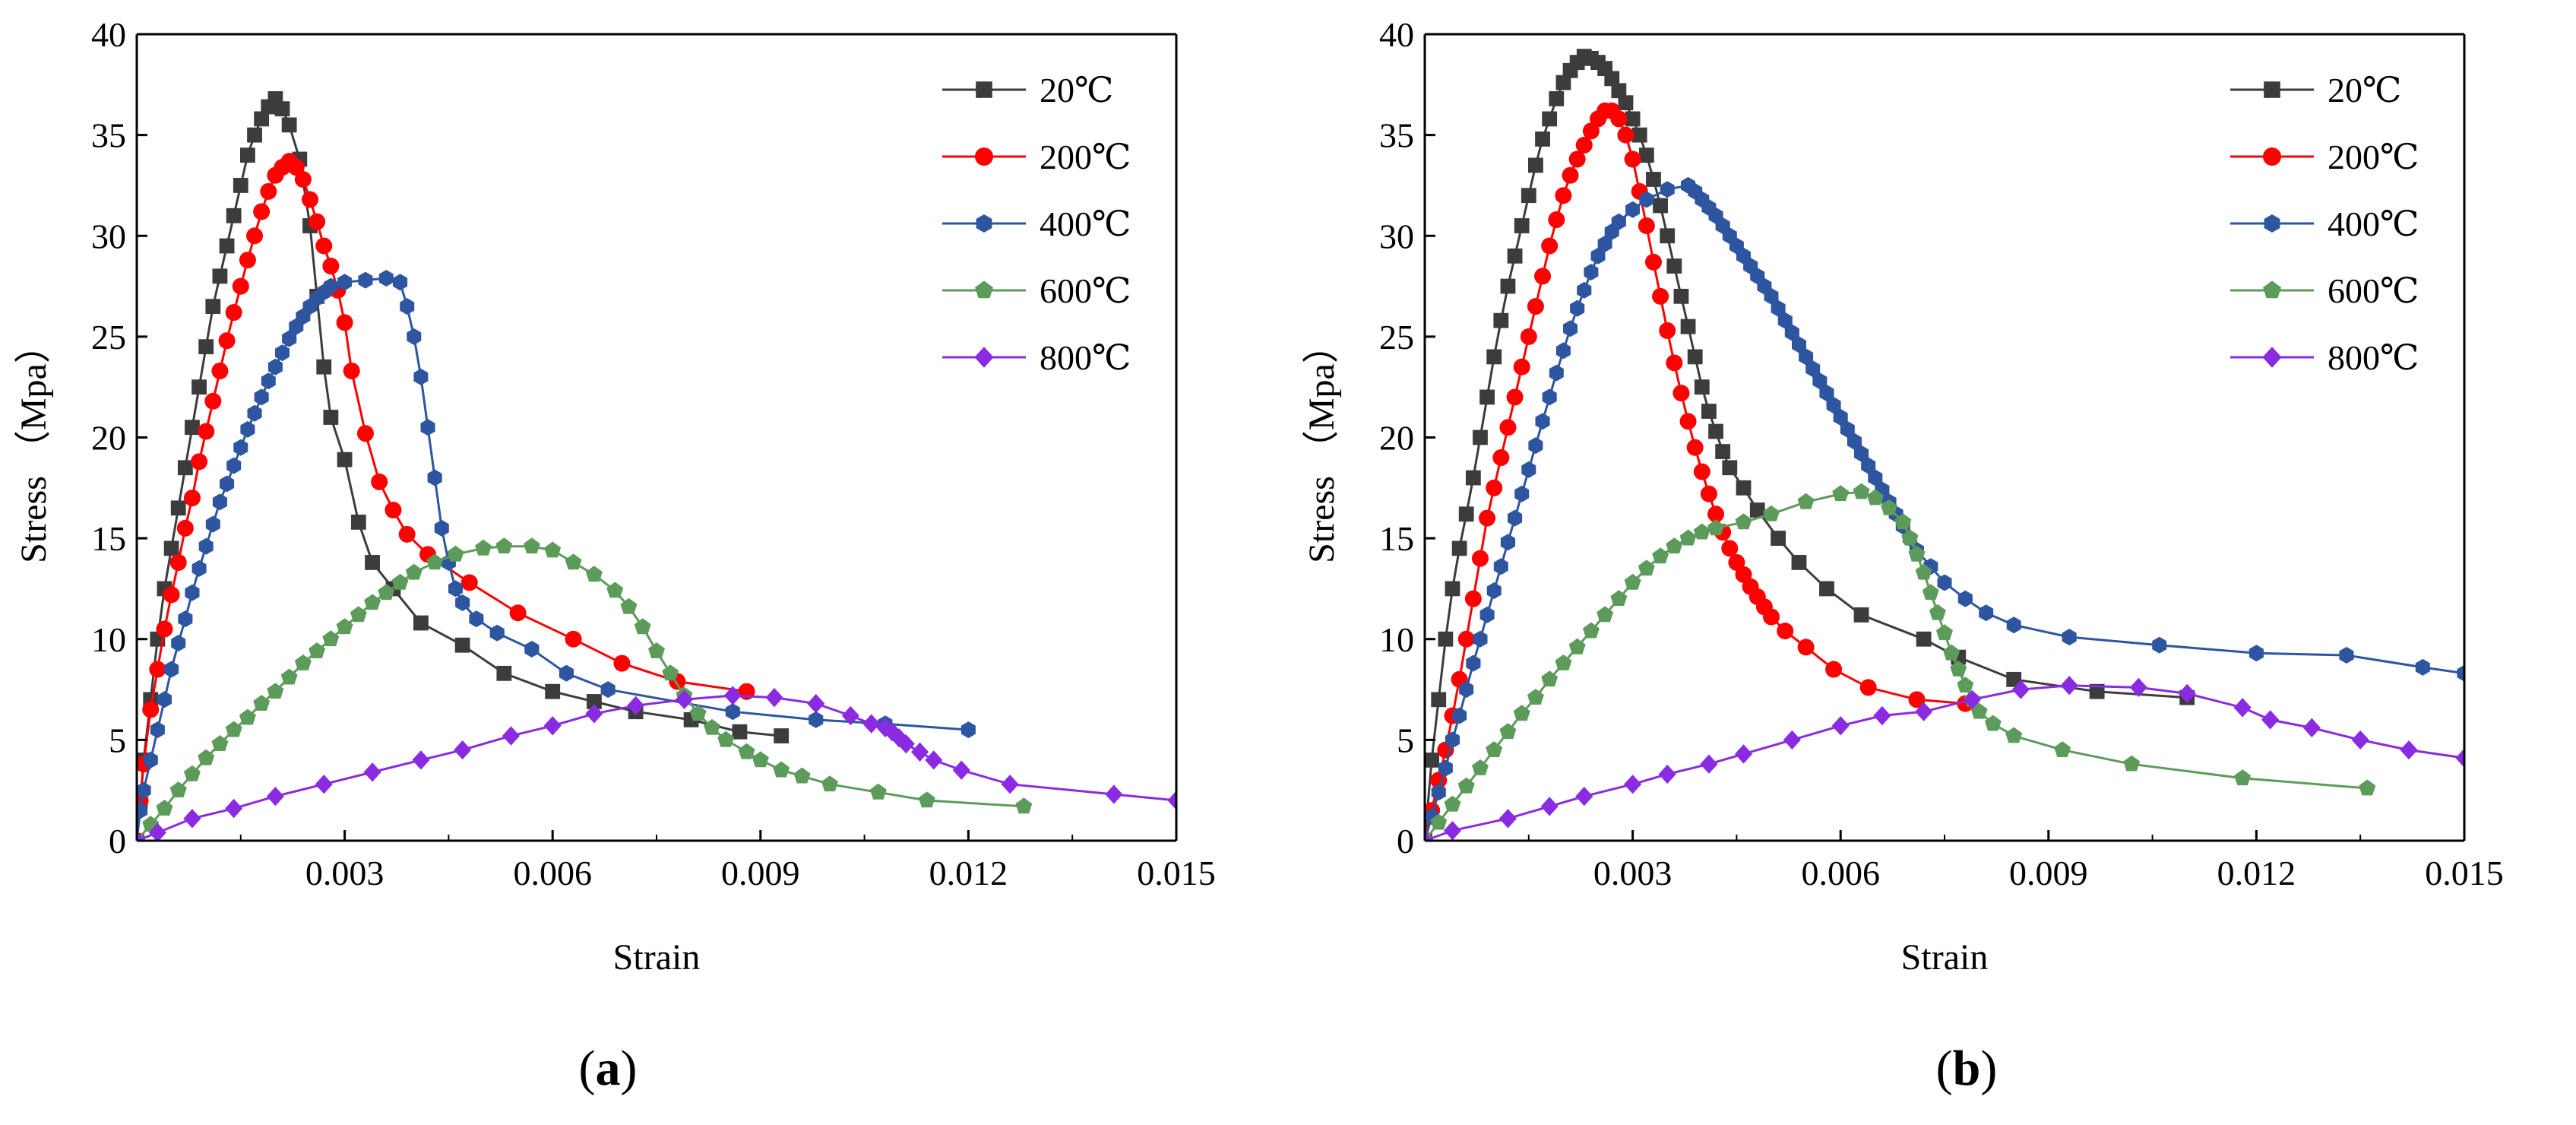 The height and width of the screenshot is (1125, 2576). What do you see at coordinates (656, 767) in the screenshot?
I see `chart-a-series-4-line` at bounding box center [656, 767].